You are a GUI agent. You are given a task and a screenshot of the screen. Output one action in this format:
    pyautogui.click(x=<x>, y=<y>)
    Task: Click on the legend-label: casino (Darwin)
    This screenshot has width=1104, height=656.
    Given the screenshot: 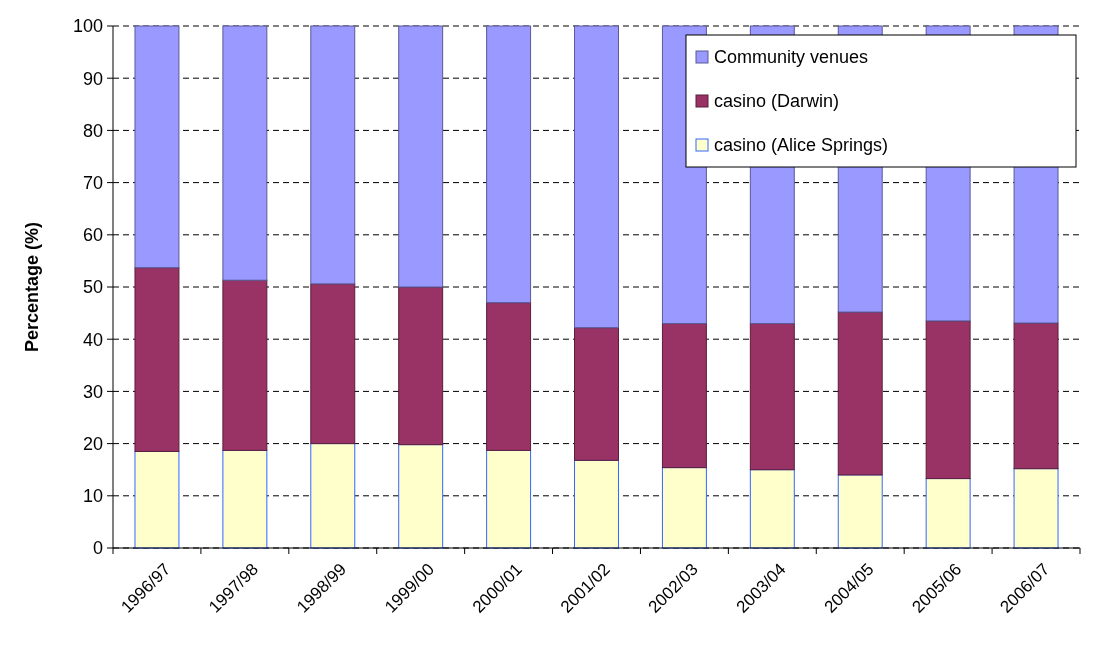 What is the action you would take?
    pyautogui.click(x=777, y=101)
    